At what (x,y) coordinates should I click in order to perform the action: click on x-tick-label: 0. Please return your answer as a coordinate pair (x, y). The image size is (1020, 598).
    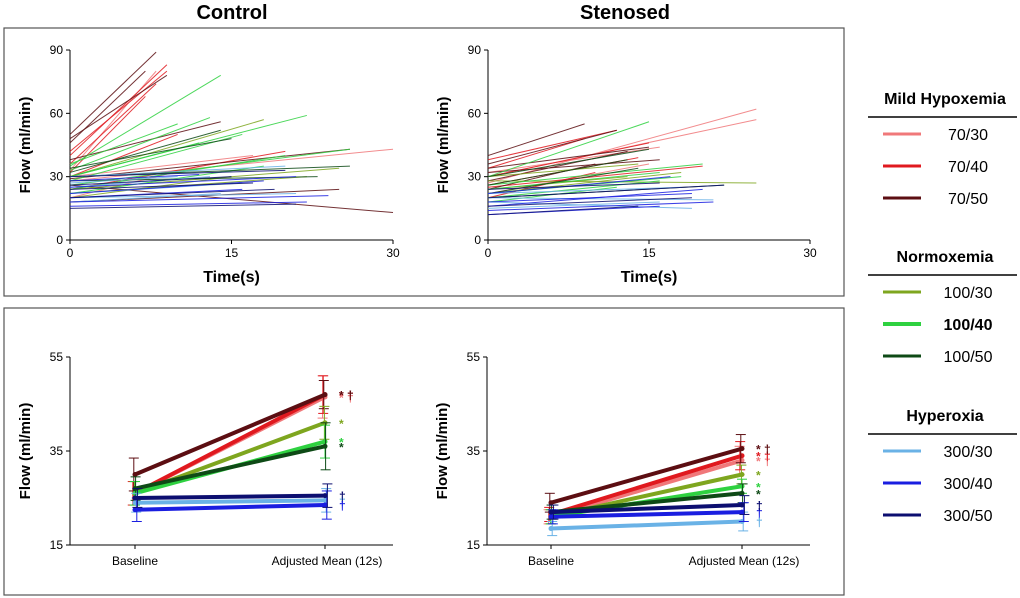
    Looking at the image, I should click on (70, 253).